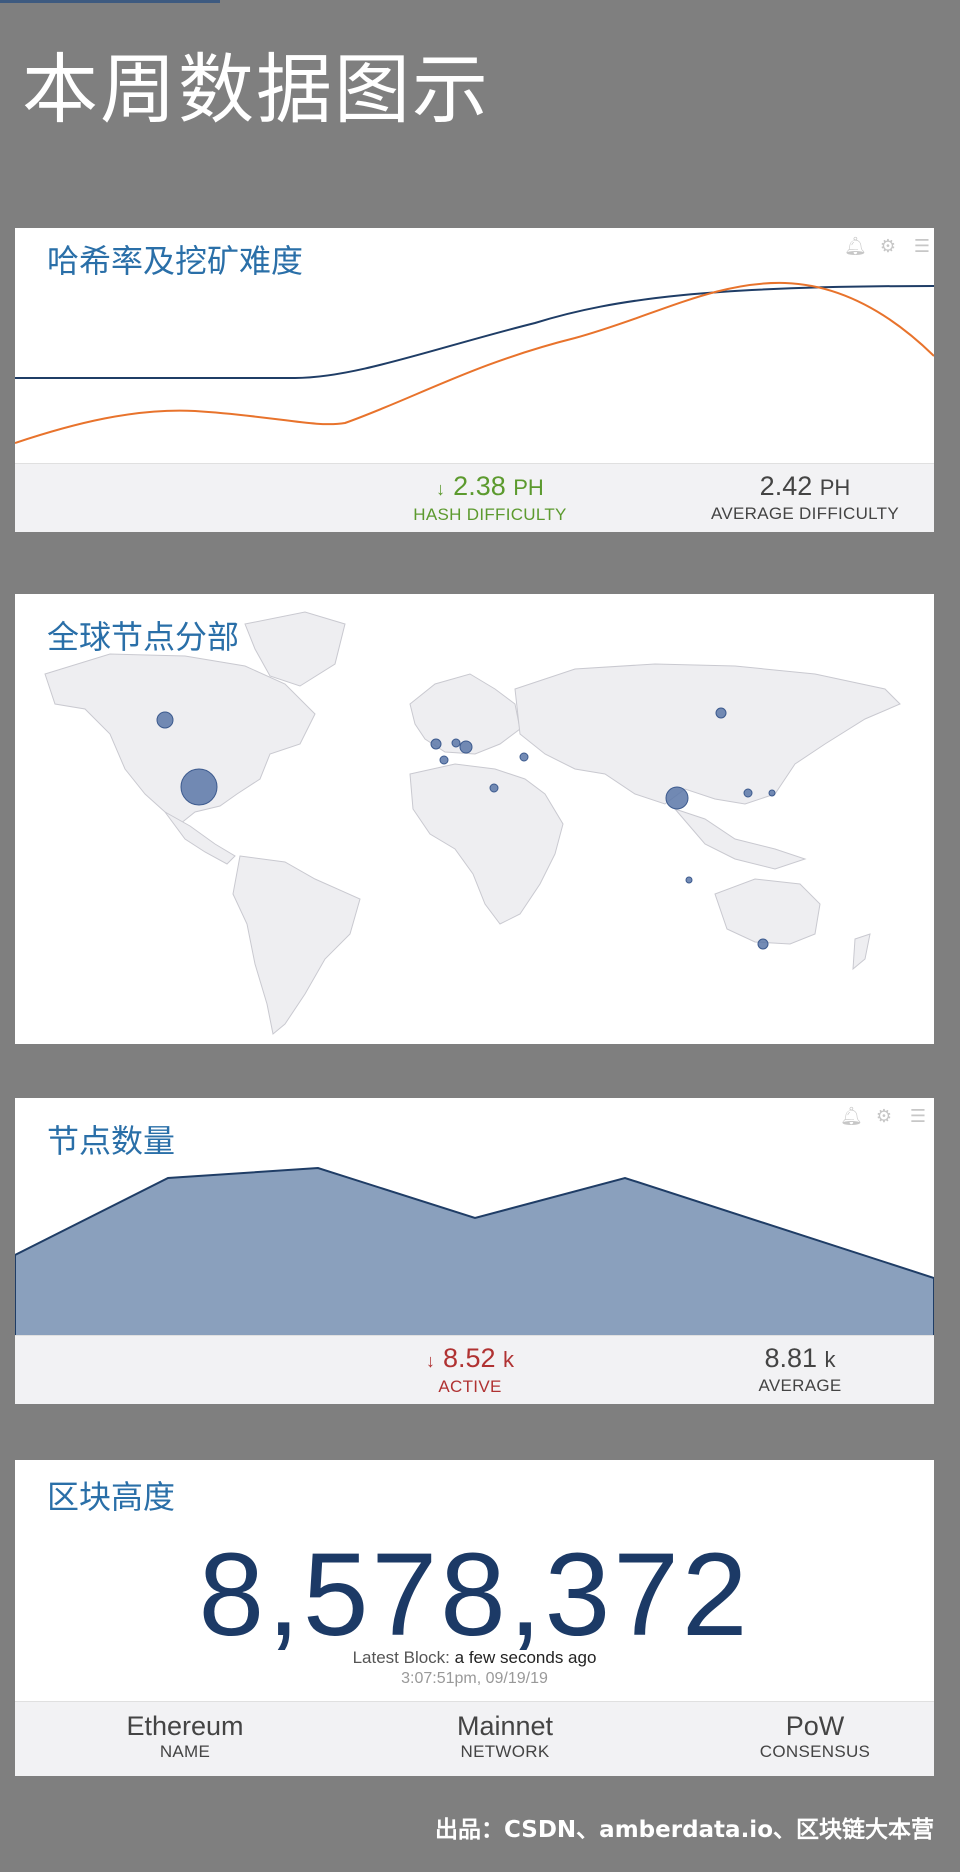 This screenshot has height=1872, width=960. I want to click on network-name-value: Ethereum, so click(185, 1726).